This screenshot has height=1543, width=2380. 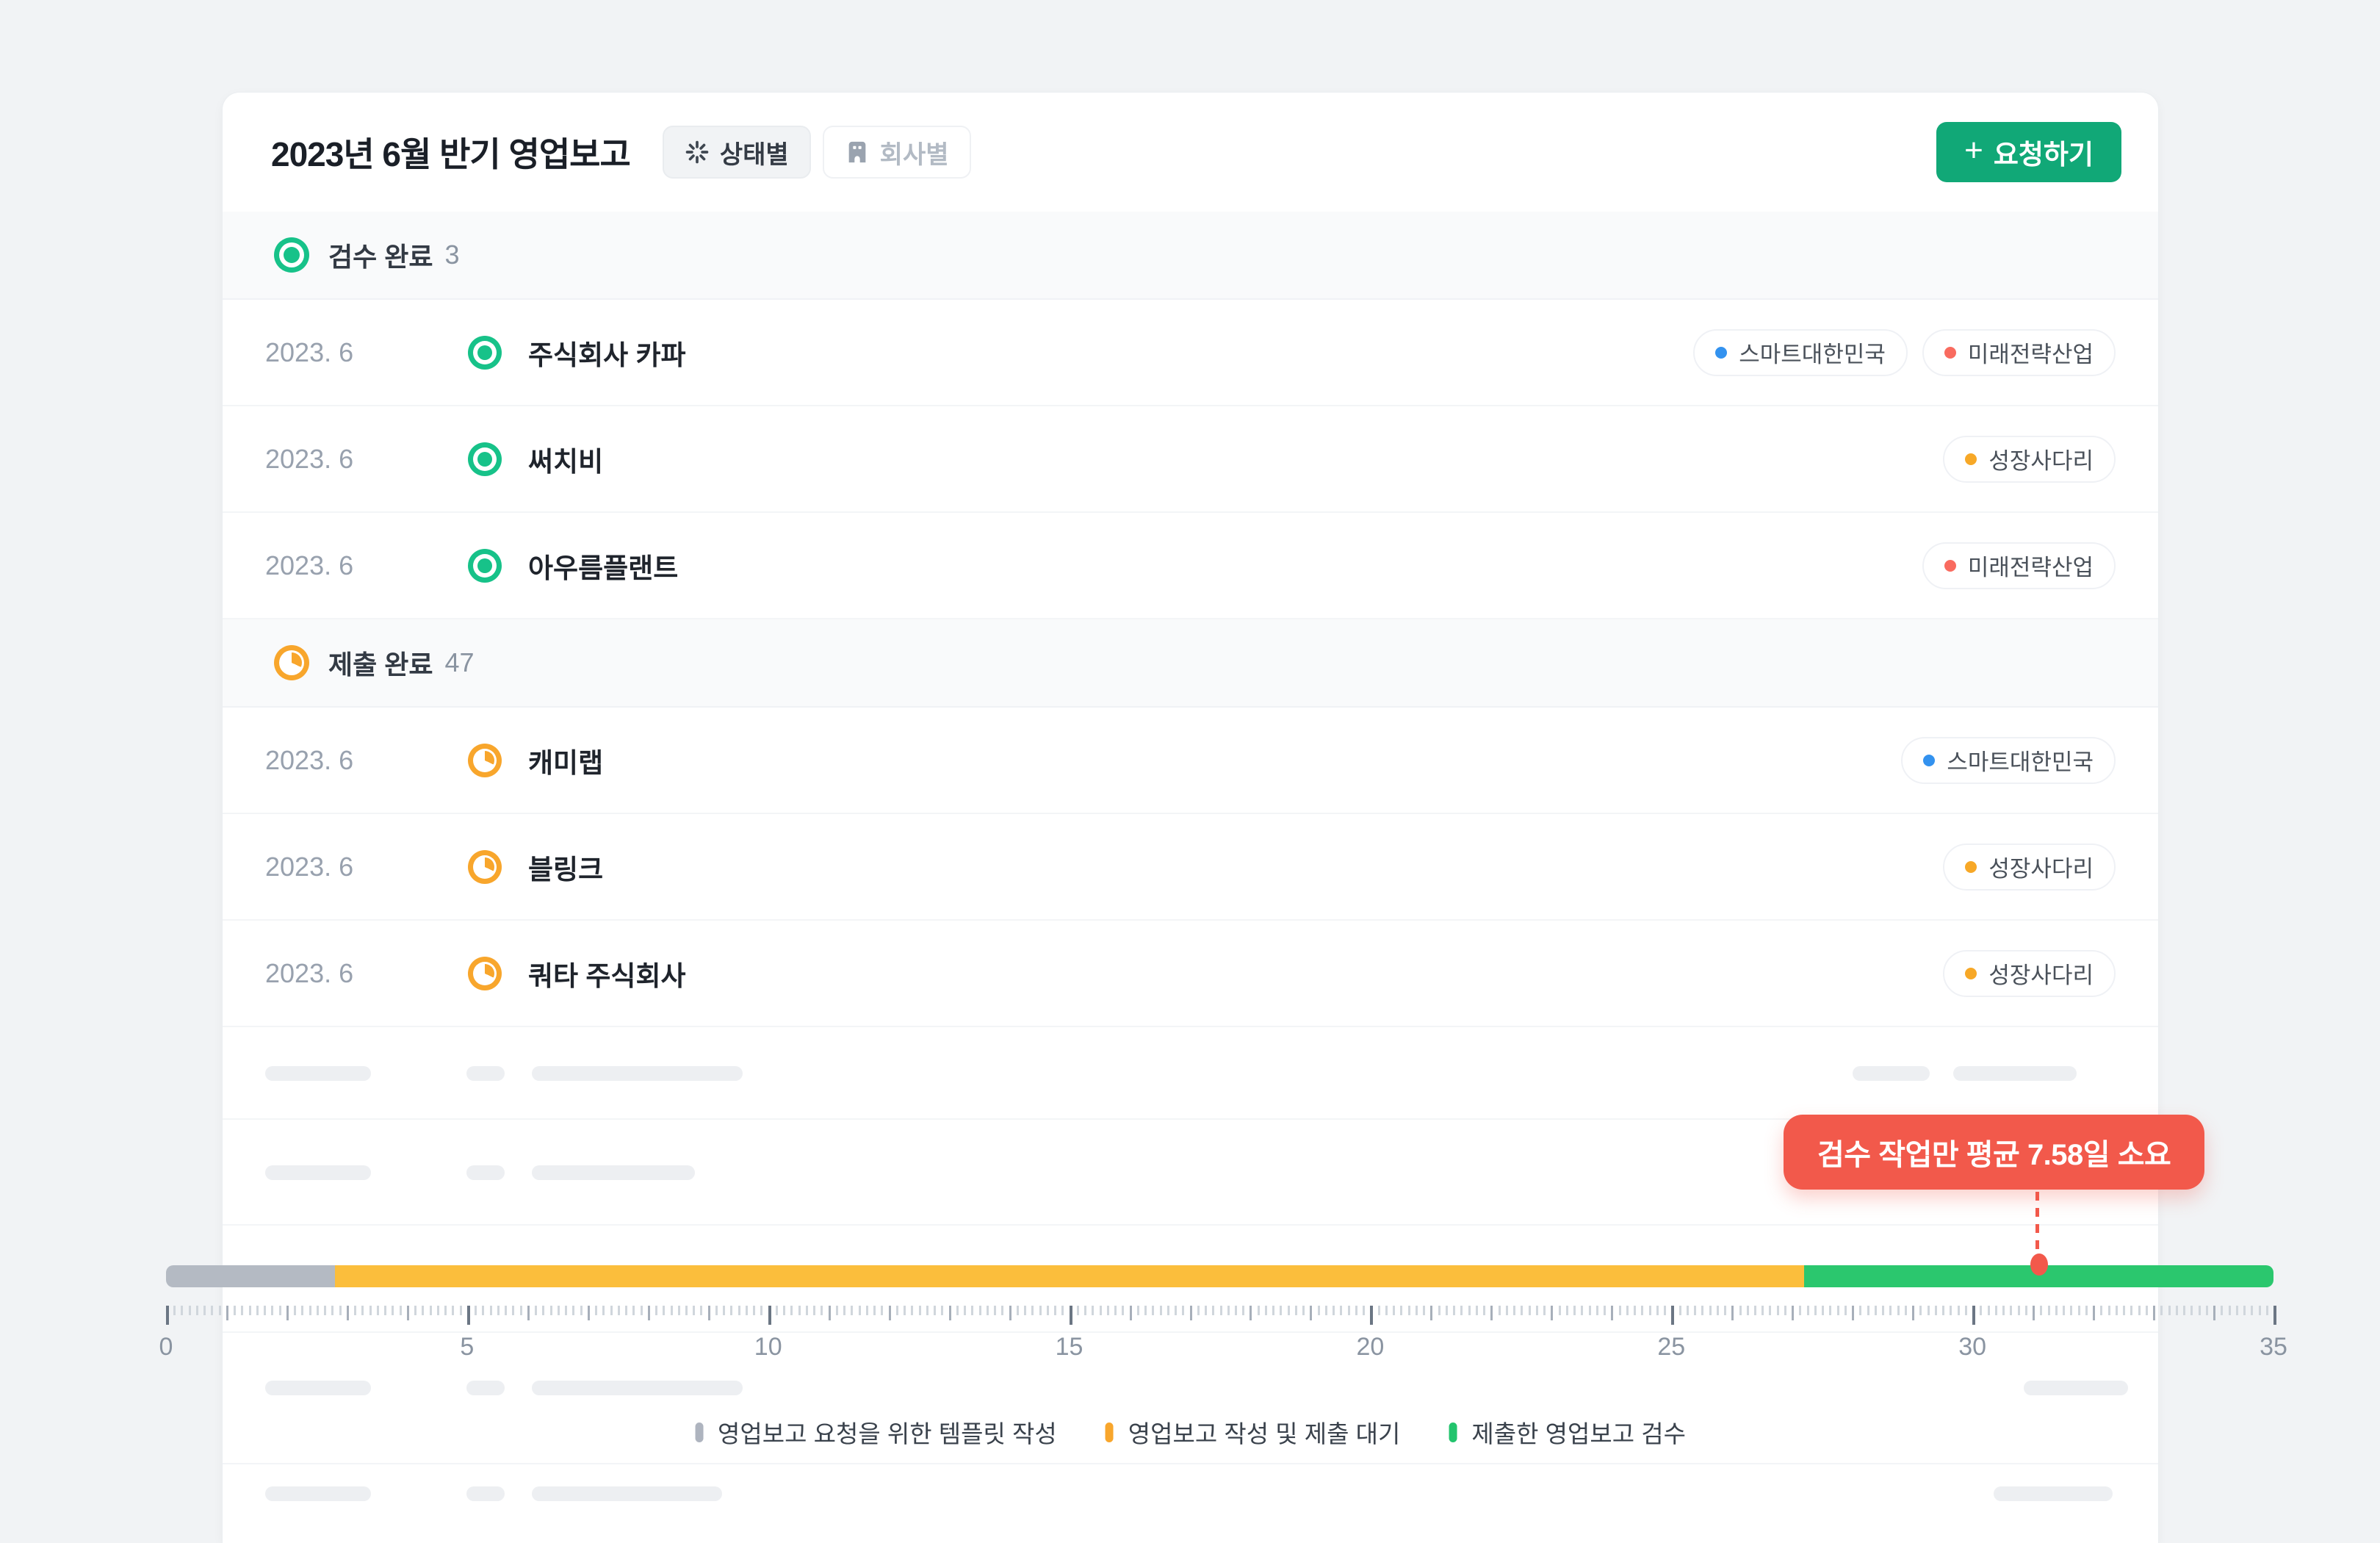 What do you see at coordinates (1974, 150) in the screenshot?
I see `plus-icon: +` at bounding box center [1974, 150].